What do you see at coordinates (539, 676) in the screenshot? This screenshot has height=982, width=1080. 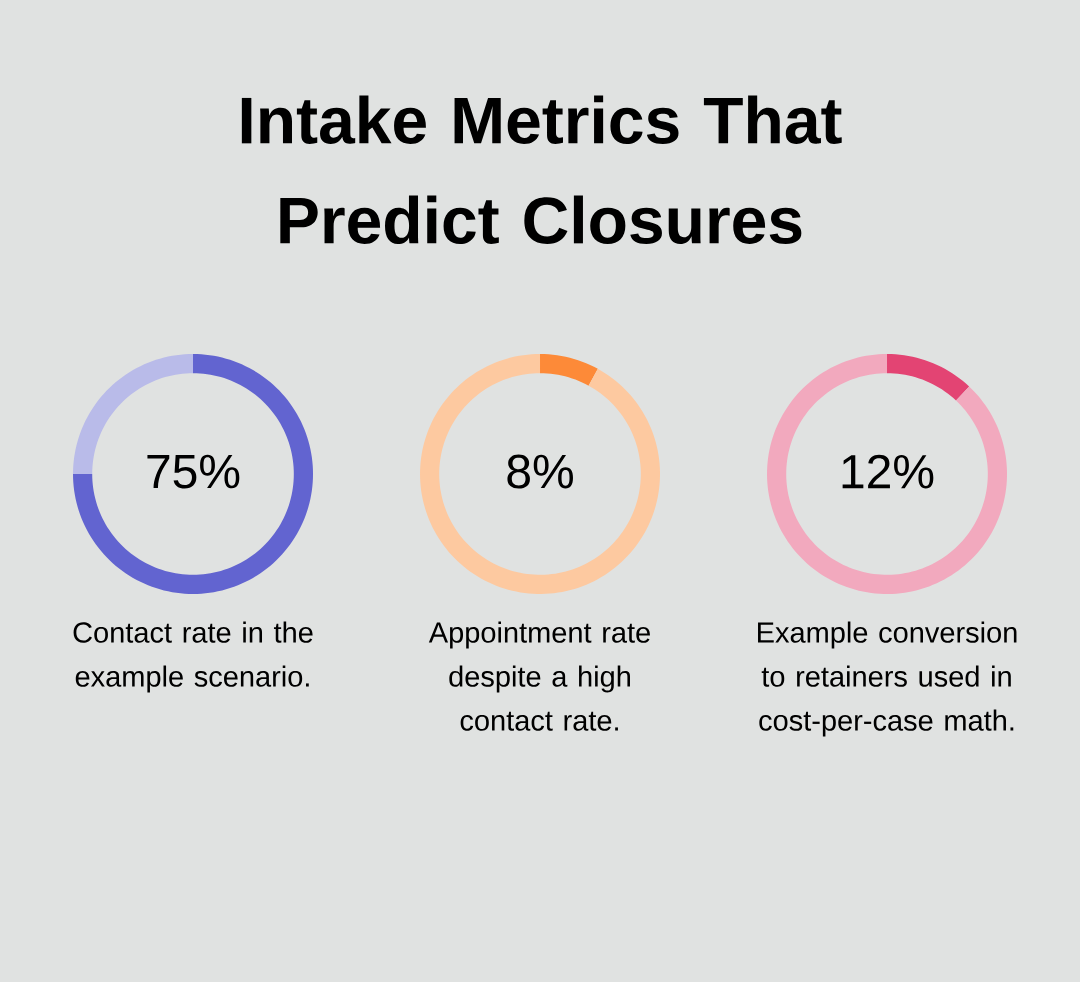 I see `text: Appointment rate despite a high contact rate.` at bounding box center [539, 676].